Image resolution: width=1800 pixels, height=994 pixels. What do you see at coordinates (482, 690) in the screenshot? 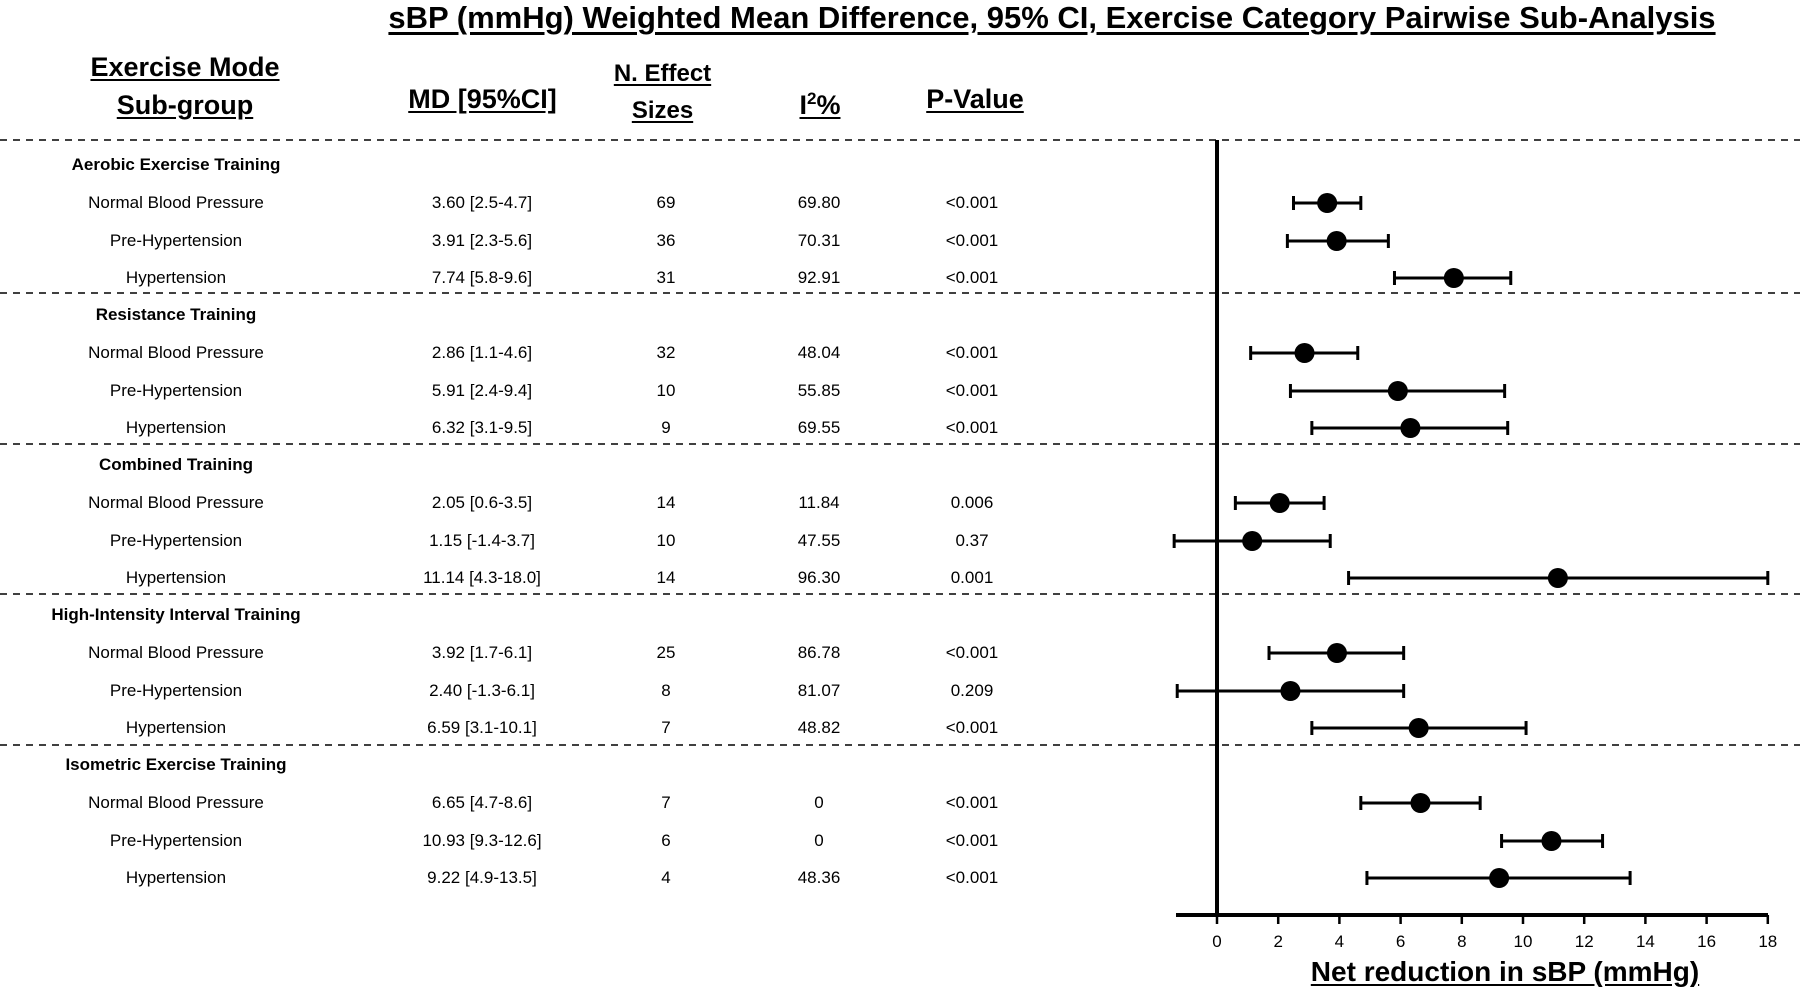
I see `row-md-ci: 2.40 [-1.3-6.1]` at bounding box center [482, 690].